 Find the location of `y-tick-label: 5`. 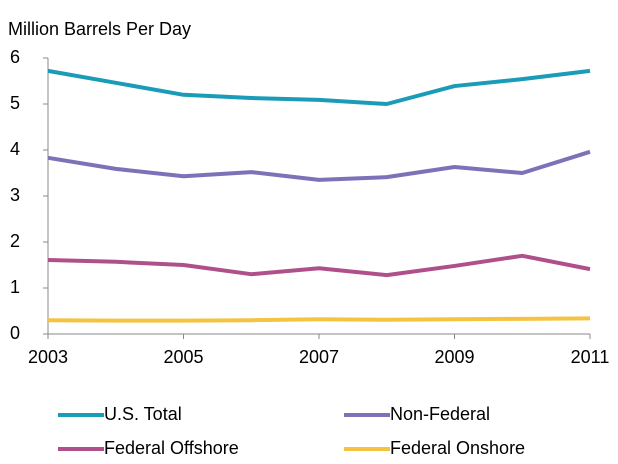

y-tick-label: 5 is located at coordinates (15, 103).